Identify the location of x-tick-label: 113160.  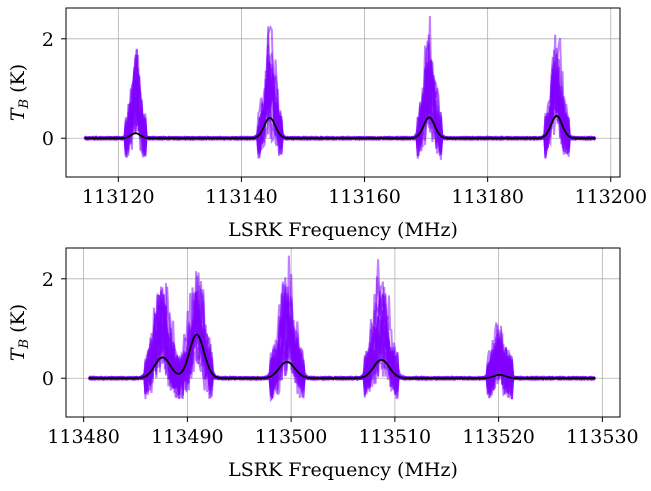
(364, 197).